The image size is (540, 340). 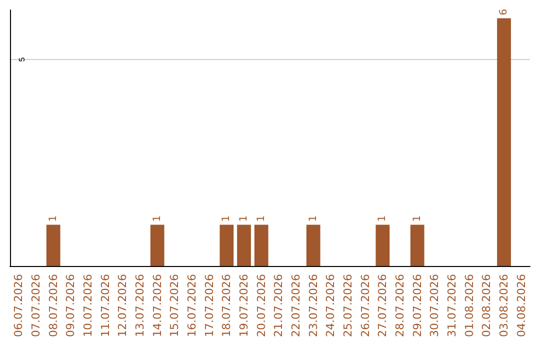 What do you see at coordinates (365, 306) in the screenshot?
I see `x-tick-label: 26.07.2026` at bounding box center [365, 306].